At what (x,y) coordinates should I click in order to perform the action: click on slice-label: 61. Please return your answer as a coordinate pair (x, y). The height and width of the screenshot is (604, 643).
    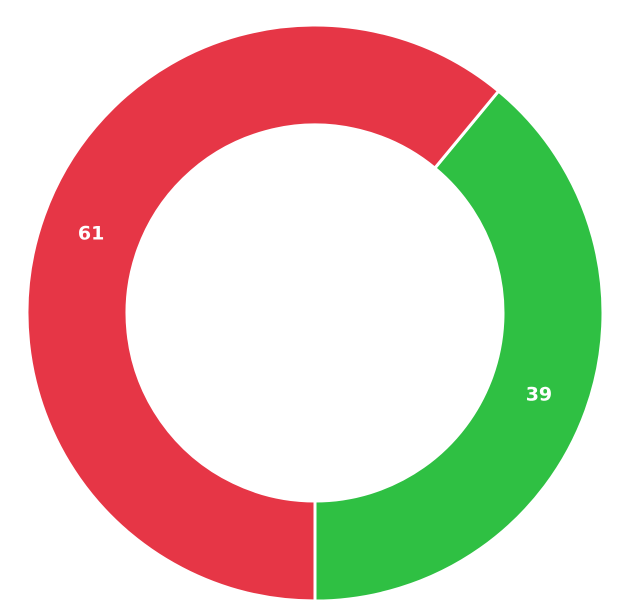
    Looking at the image, I should click on (91, 233).